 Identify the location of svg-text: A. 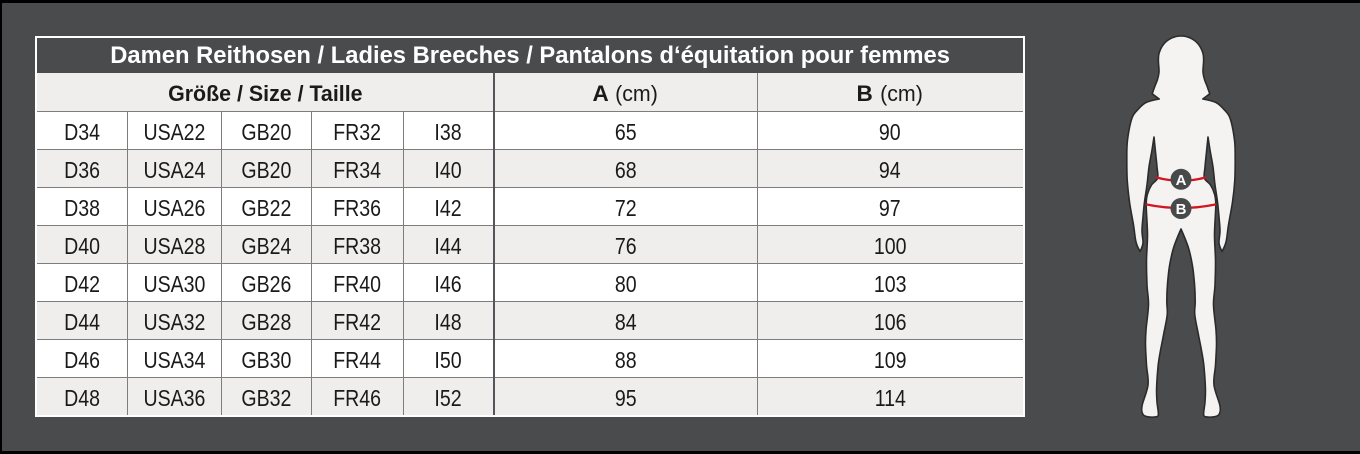
(1181, 180).